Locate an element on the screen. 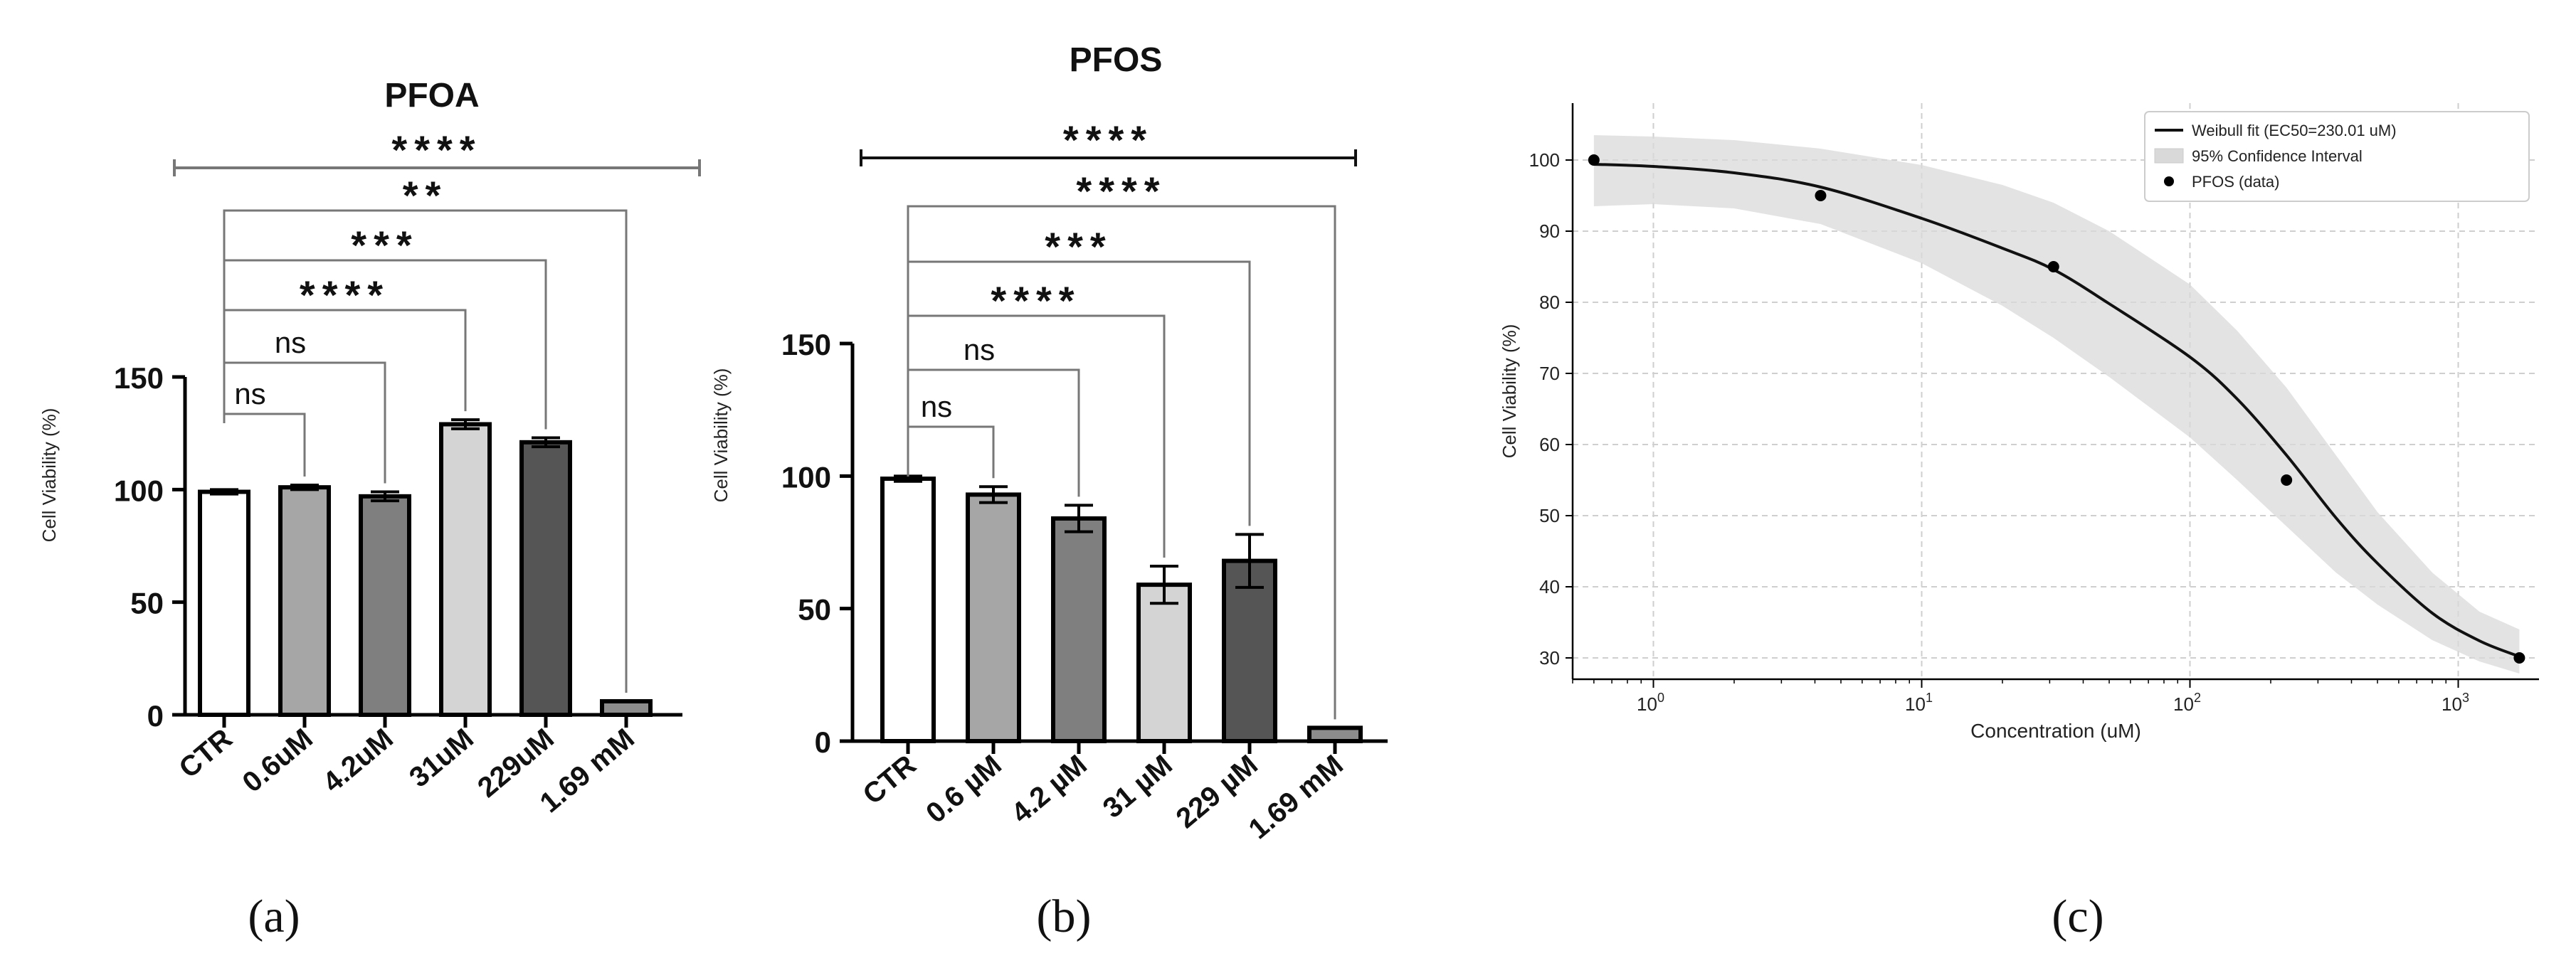 The image size is (2576, 968). x-tick-label: 0.6uM is located at coordinates (278, 761).